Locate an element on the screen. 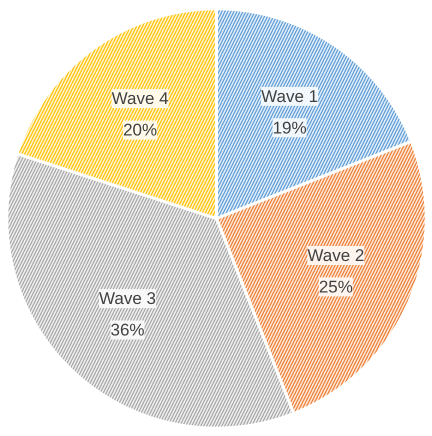 This screenshot has height=436, width=432. slice-label: Wave 3 is located at coordinates (127, 298).